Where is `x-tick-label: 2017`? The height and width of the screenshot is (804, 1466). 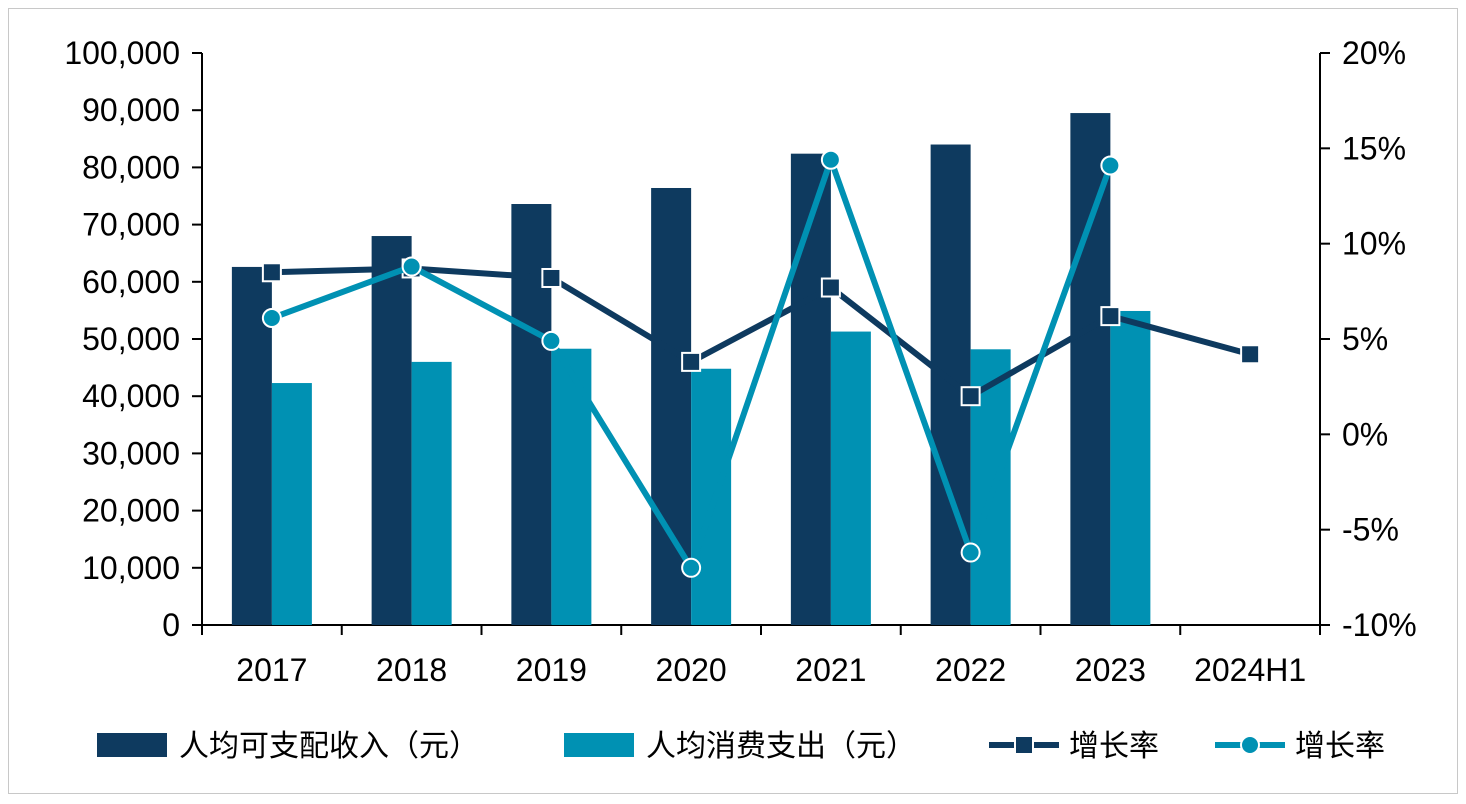 x-tick-label: 2017 is located at coordinates (271, 670).